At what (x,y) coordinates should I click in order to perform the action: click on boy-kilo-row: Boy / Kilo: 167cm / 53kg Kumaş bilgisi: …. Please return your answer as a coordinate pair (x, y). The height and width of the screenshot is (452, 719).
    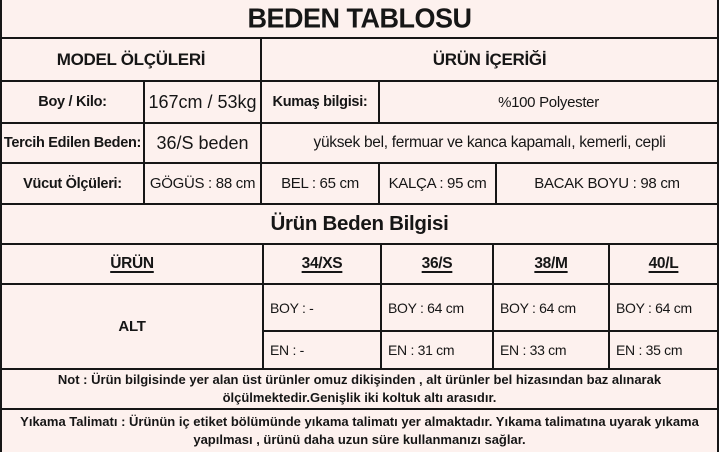
    Looking at the image, I should click on (359, 101).